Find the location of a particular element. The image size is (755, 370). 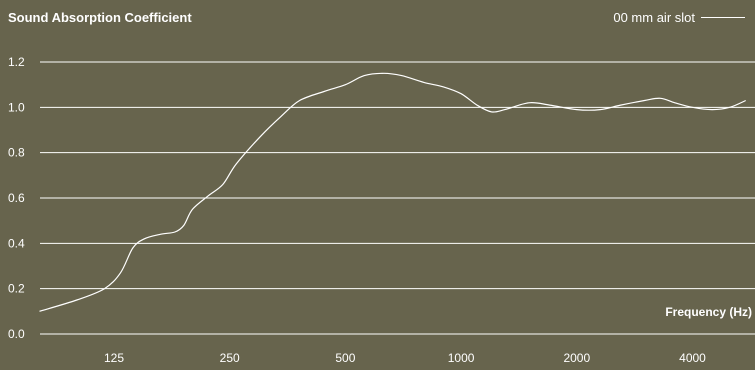

legend-label: 00 mm air slot is located at coordinates (654, 17).